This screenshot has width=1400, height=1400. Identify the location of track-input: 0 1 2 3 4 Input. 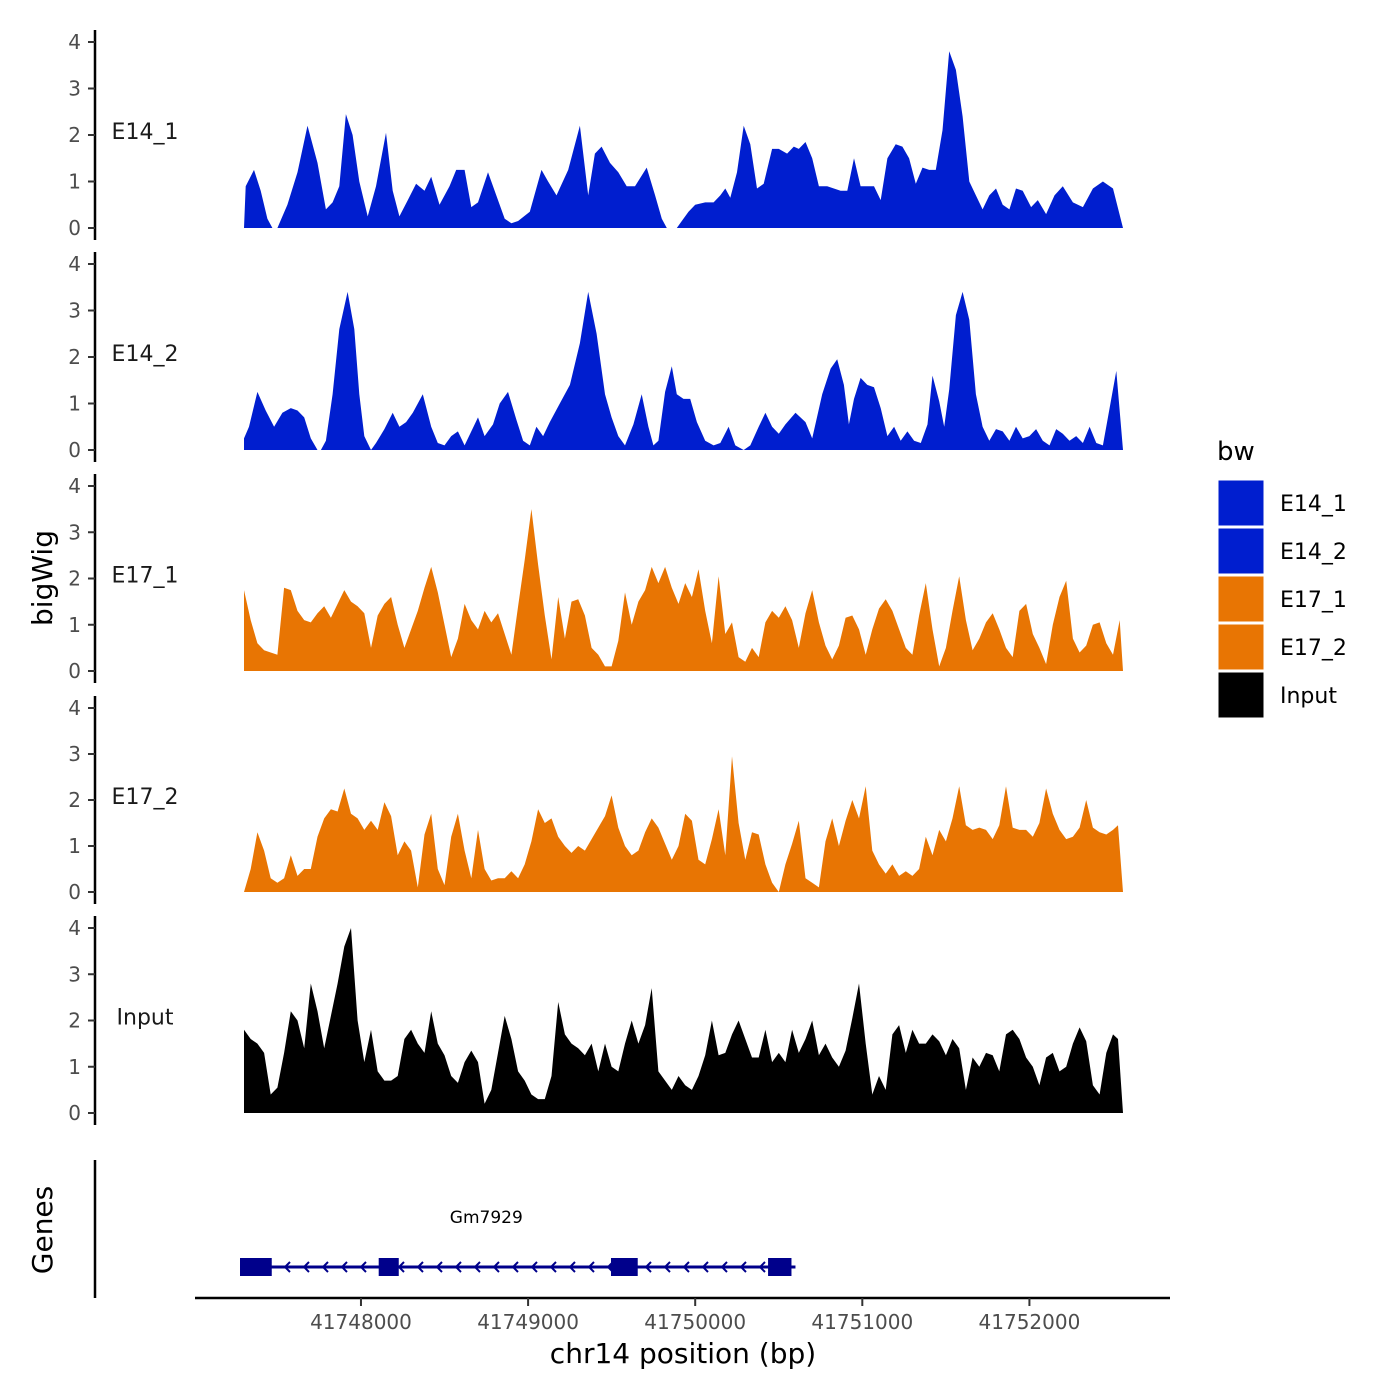
(595, 1020).